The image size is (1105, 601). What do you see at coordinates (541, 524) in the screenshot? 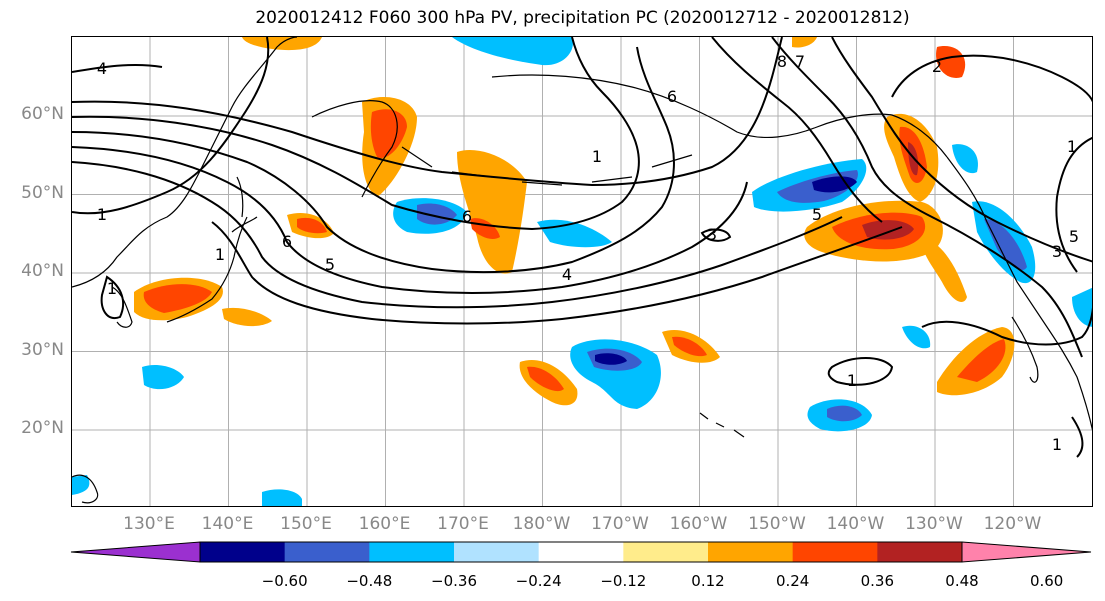
I see `longitude-label: 180°W` at bounding box center [541, 524].